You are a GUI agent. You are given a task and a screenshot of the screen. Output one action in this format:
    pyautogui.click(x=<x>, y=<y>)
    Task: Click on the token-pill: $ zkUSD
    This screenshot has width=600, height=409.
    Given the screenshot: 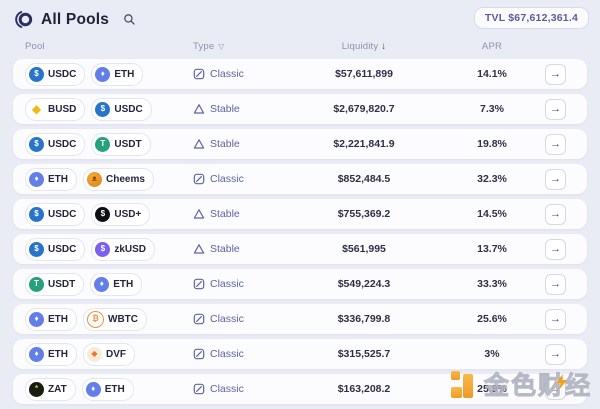 What is the action you would take?
    pyautogui.click(x=123, y=249)
    